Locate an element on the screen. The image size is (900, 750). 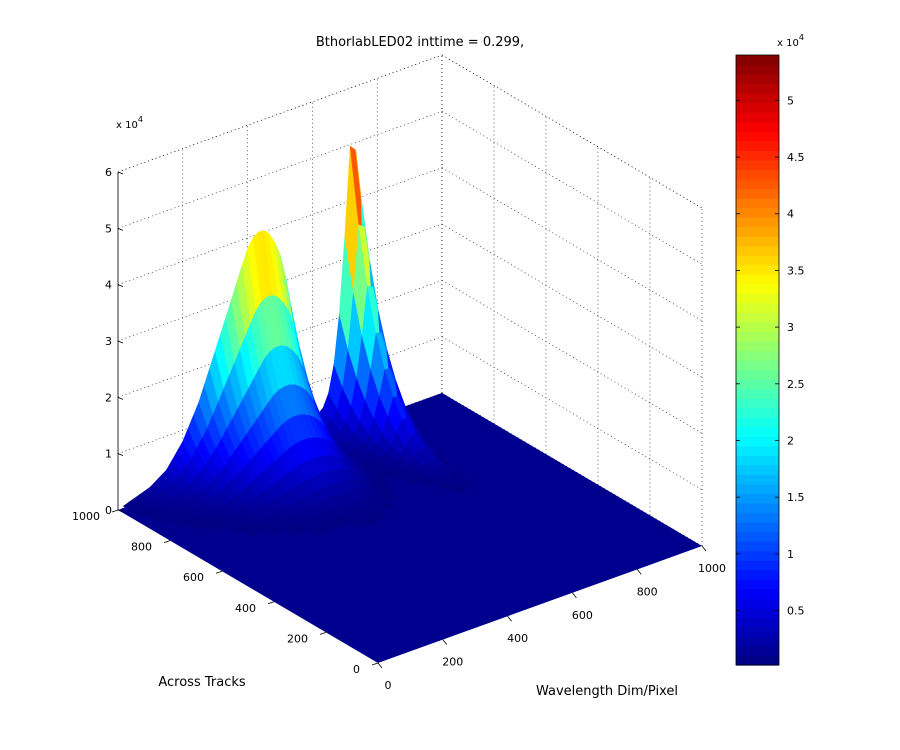
colorbar-tick-label: 3 is located at coordinates (790, 327).